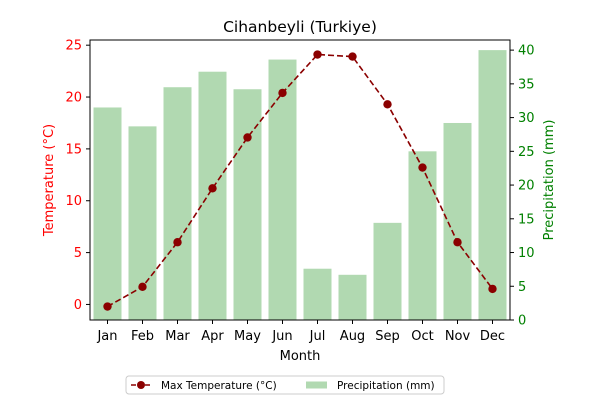  I want to click on temperature-point-jul, so click(317, 54).